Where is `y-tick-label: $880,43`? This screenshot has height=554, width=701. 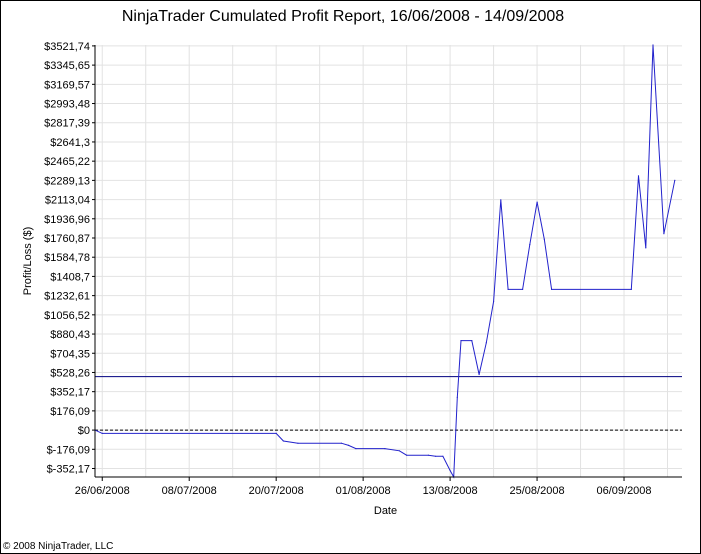
y-tick-label: $880,43 is located at coordinates (70, 335).